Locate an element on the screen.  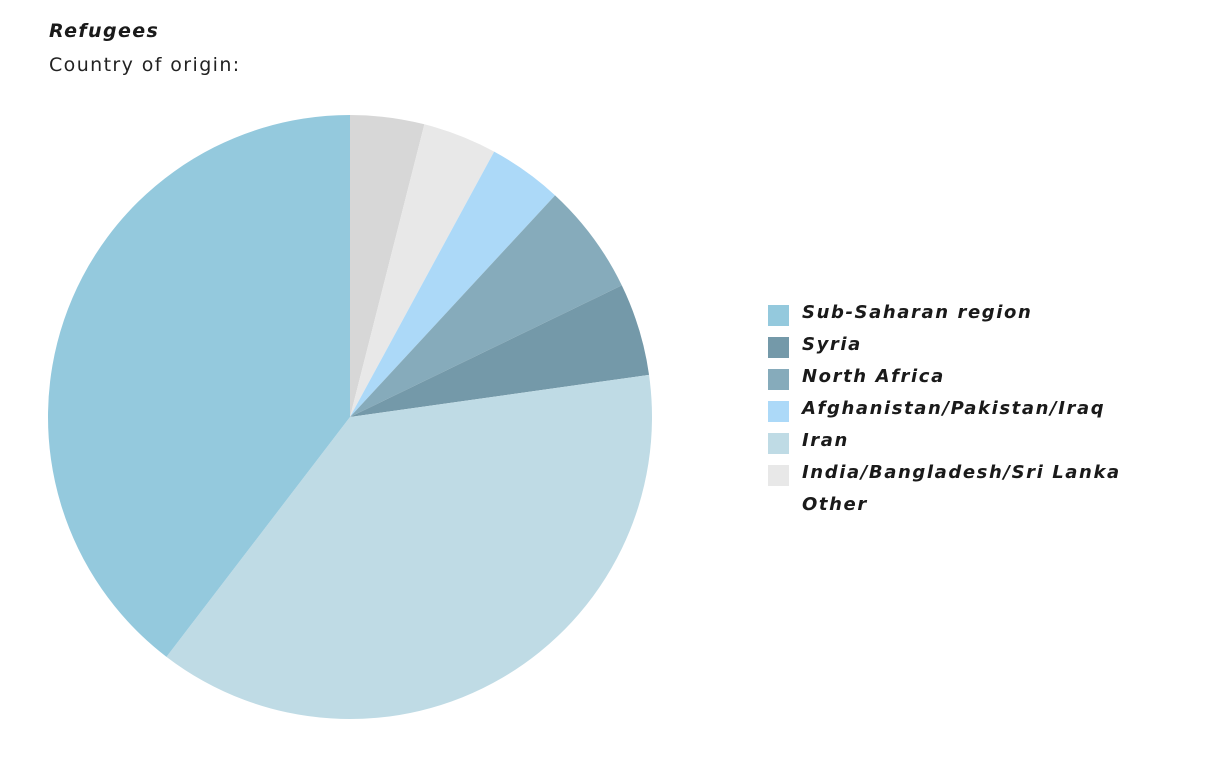
chart-title: Refugees is located at coordinates (104, 31).